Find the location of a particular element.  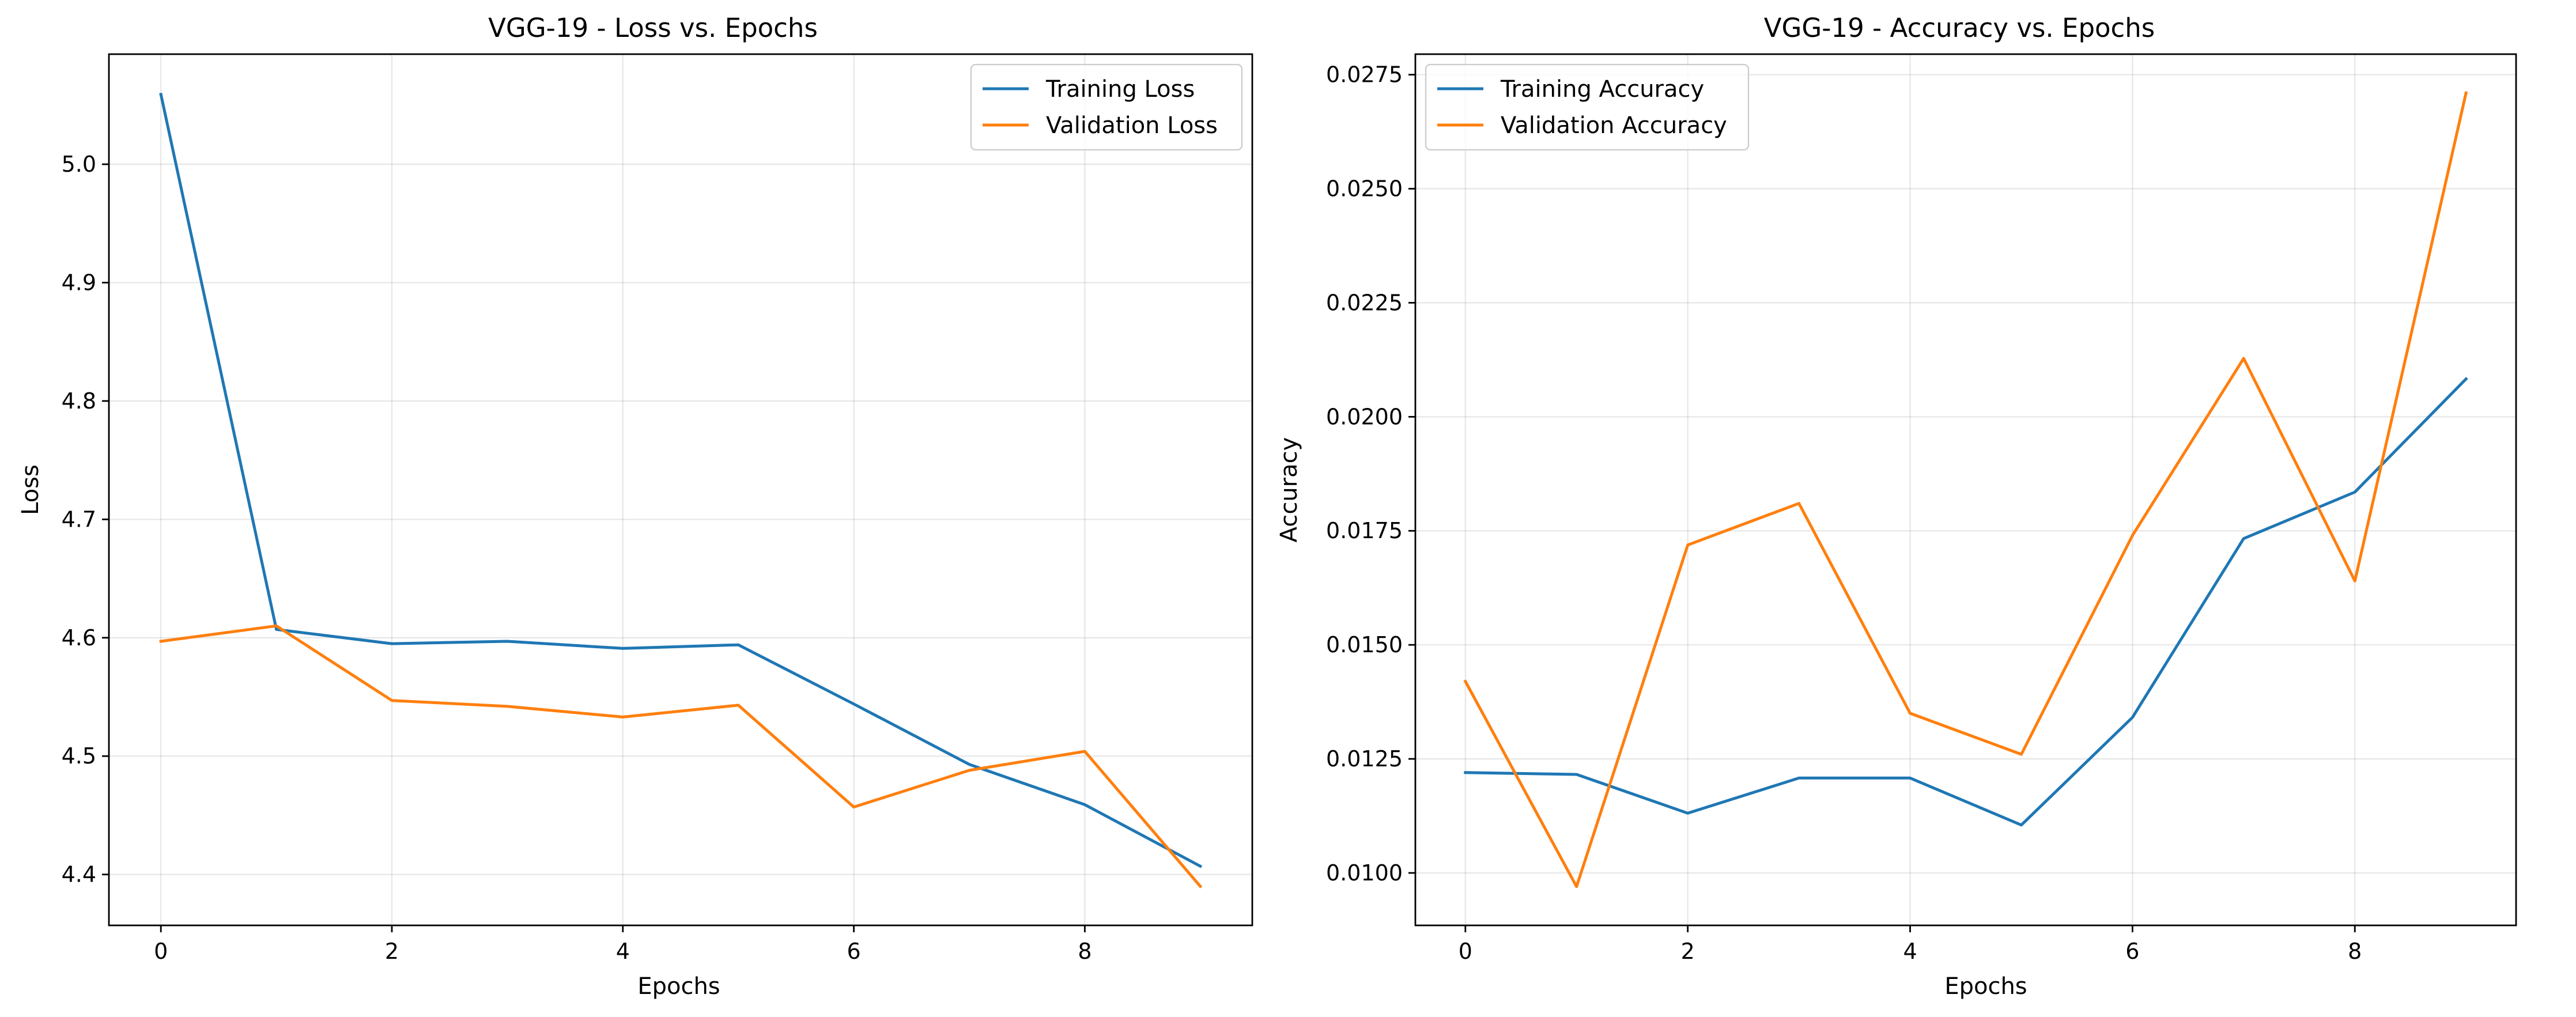

loss-chart-title: VGG-19 - Loss vs. Epochs is located at coordinates (653, 28).